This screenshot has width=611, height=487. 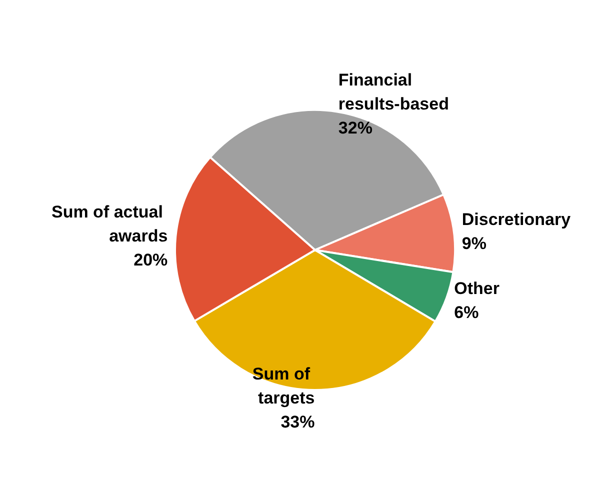 I want to click on slice-label: Sum of actual awards, so click(x=109, y=224).